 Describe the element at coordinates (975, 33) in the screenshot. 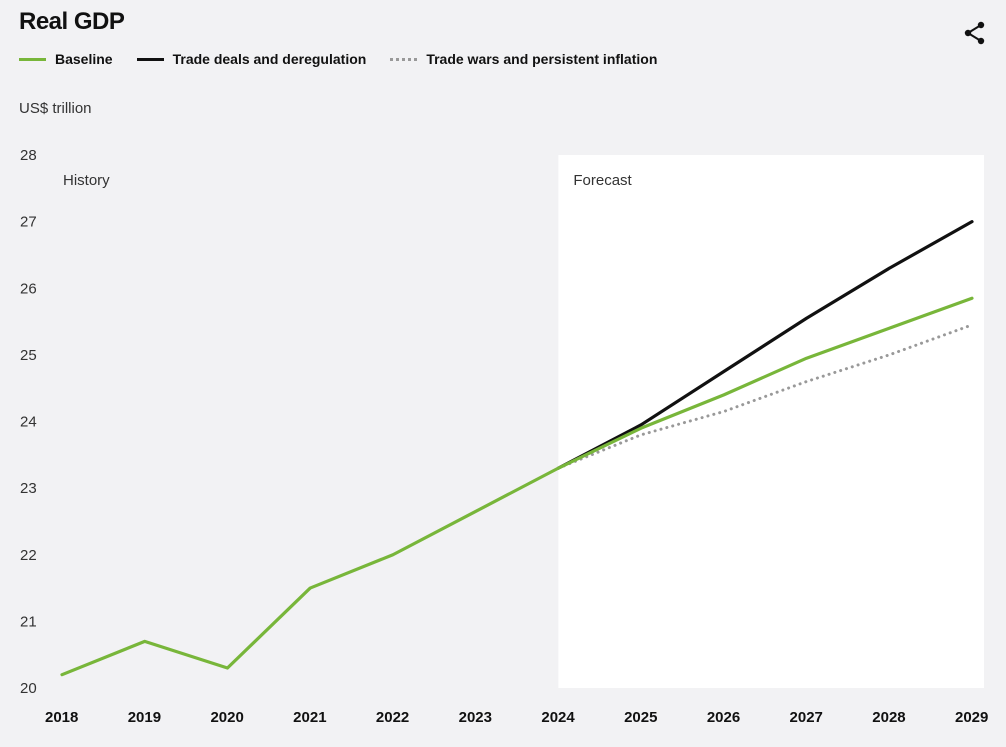

I see `share-icon` at that location.